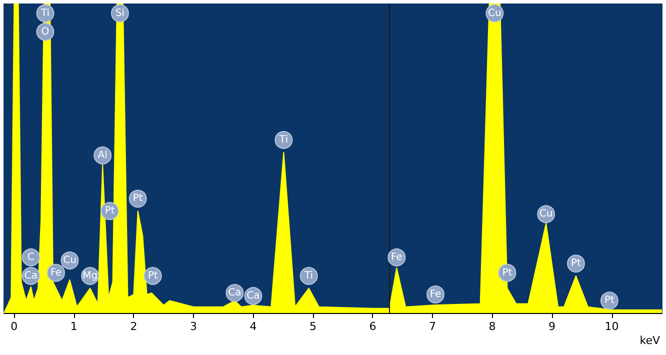  What do you see at coordinates (120, 13) in the screenshot?
I see `annotation: Si` at bounding box center [120, 13].